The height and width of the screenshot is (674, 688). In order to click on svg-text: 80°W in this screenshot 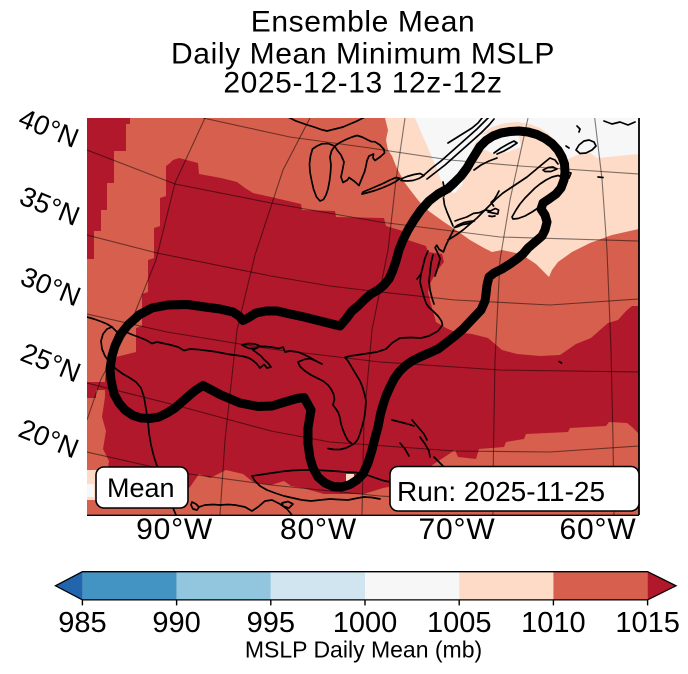, I will do `click(318, 529)`.